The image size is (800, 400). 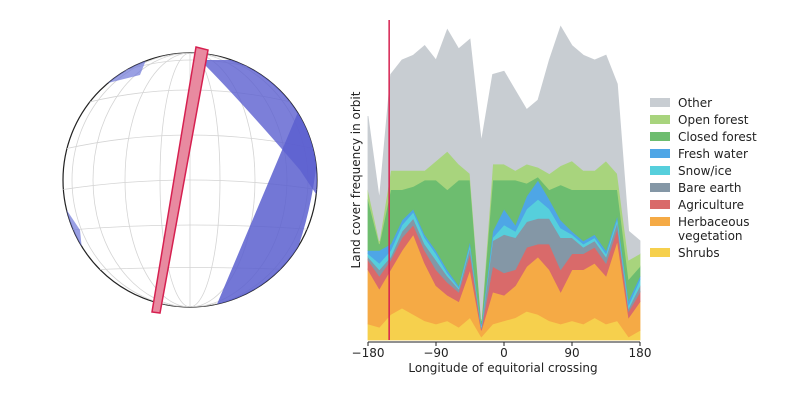 I want to click on legend-label: Shrubs, so click(x=699, y=253).